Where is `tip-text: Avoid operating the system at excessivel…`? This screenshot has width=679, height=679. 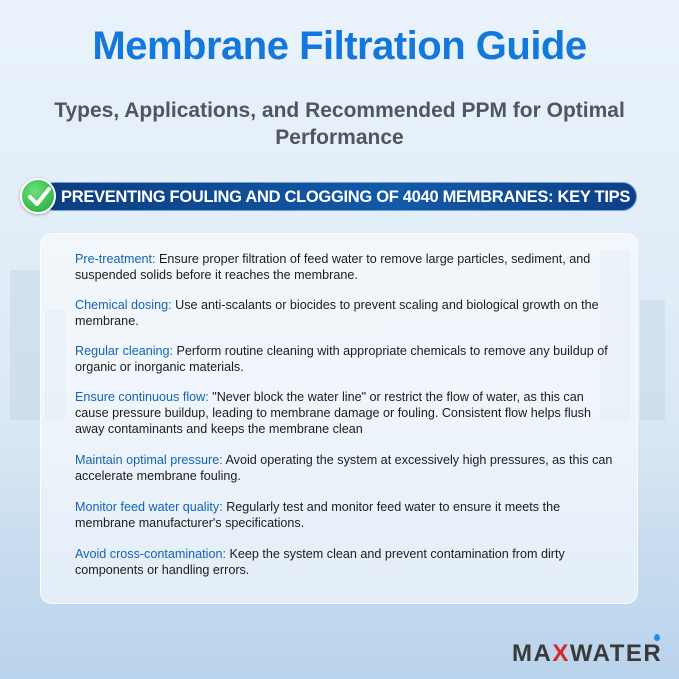
tip-text: Avoid operating the system at excessivel… is located at coordinates (344, 468).